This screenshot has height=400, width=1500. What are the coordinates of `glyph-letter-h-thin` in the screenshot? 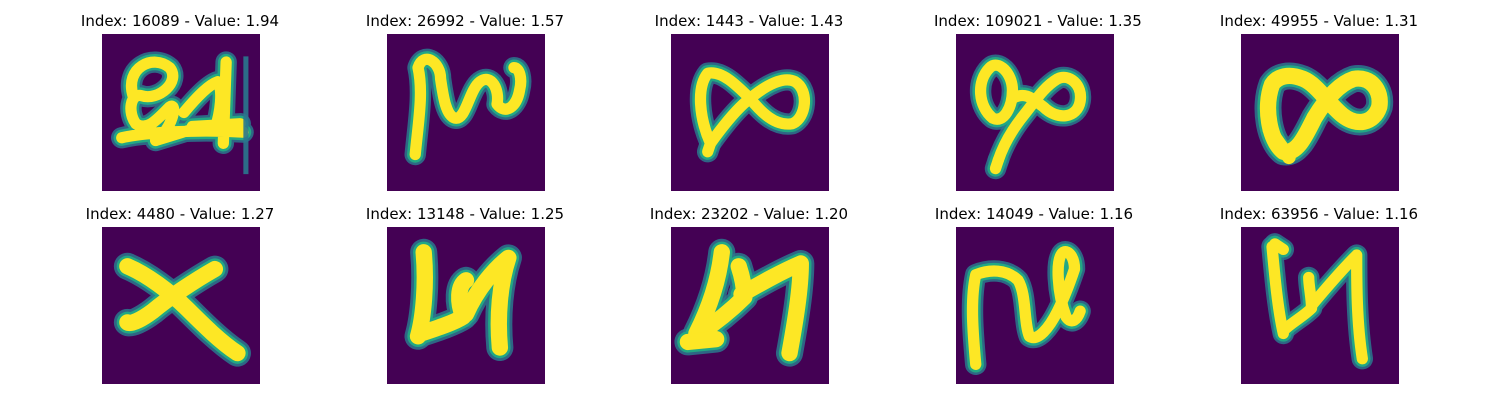 It's located at (1320, 305).